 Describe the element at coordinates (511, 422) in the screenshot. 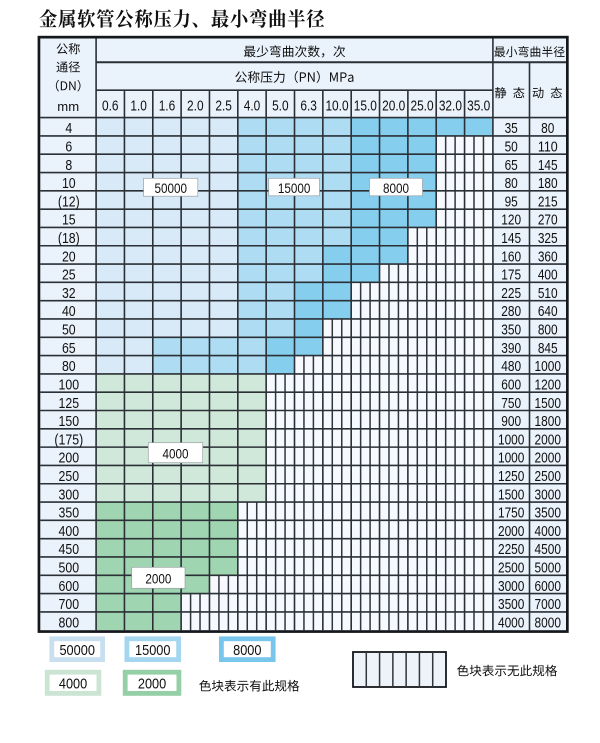

I see `svg-text: 900` at that location.